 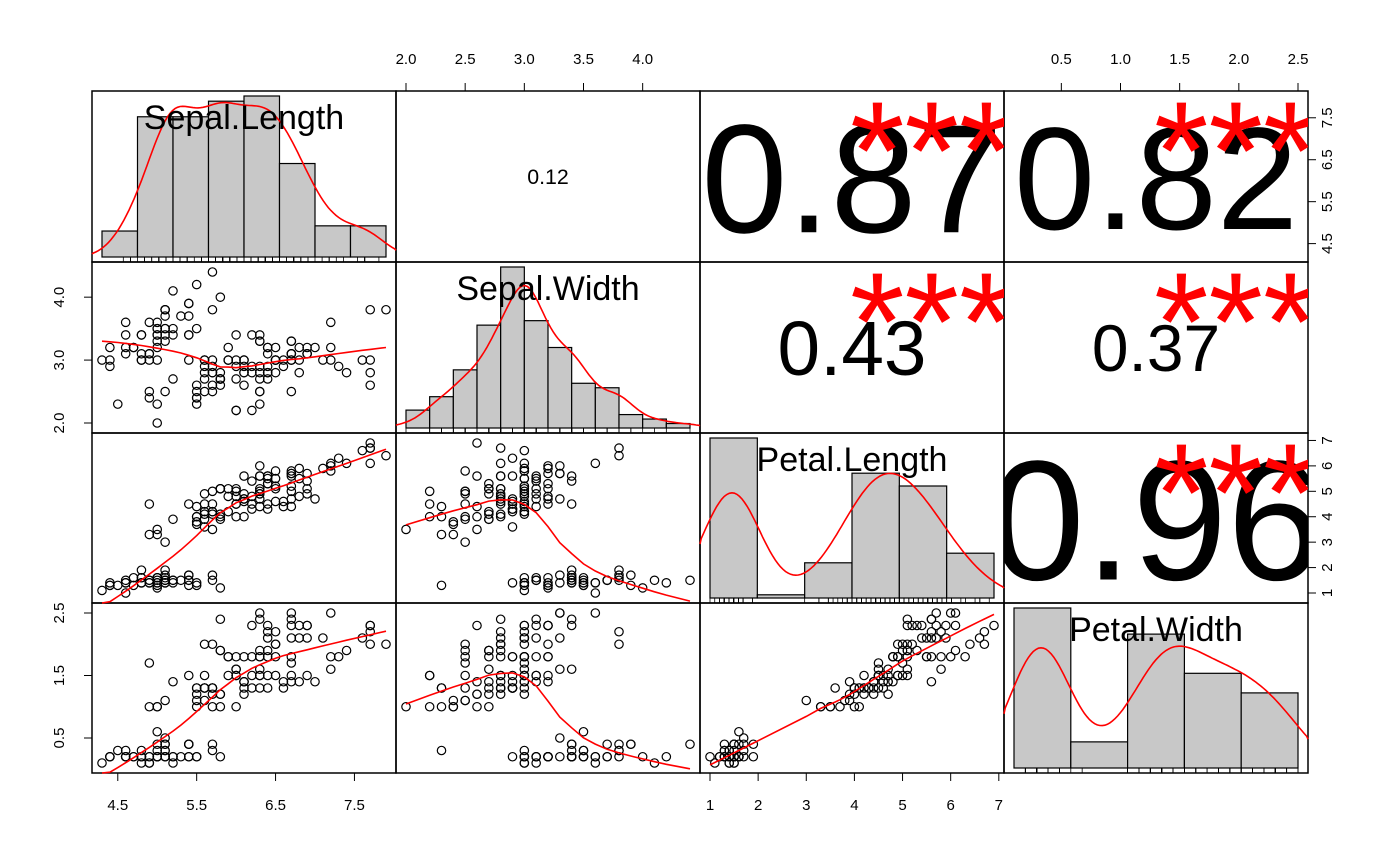 I want to click on y-tick-label: 0.5, so click(x=59, y=738).